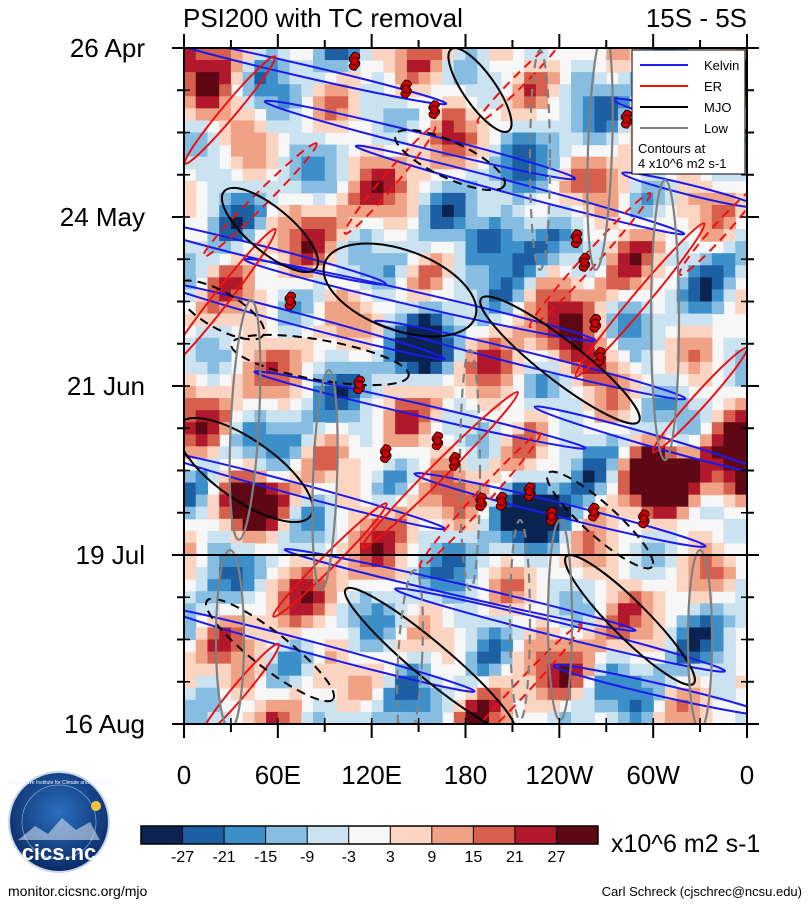  Describe the element at coordinates (430, 655) in the screenshot. I see `mjo-contour` at that location.